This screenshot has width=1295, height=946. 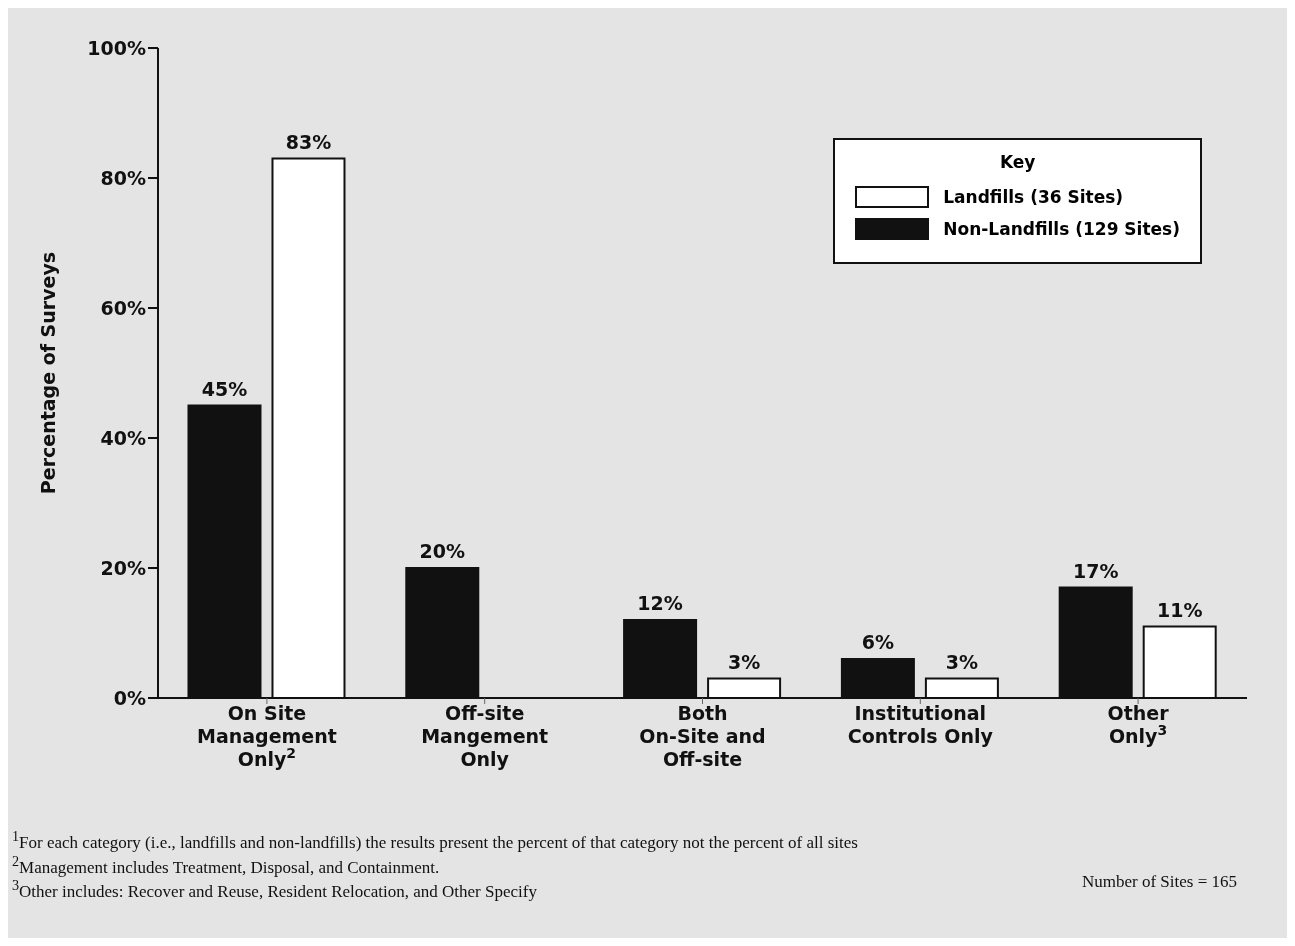 What do you see at coordinates (224, 388) in the screenshot?
I see `data-label: 45%` at bounding box center [224, 388].